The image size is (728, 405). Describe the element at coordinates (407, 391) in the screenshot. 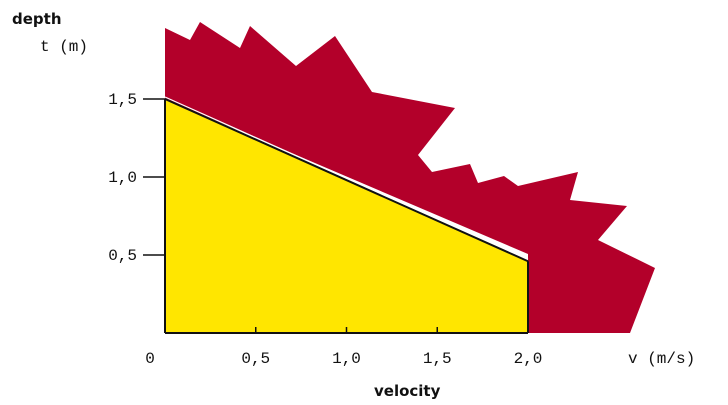

I see `x-axis-title: velocity` at that location.